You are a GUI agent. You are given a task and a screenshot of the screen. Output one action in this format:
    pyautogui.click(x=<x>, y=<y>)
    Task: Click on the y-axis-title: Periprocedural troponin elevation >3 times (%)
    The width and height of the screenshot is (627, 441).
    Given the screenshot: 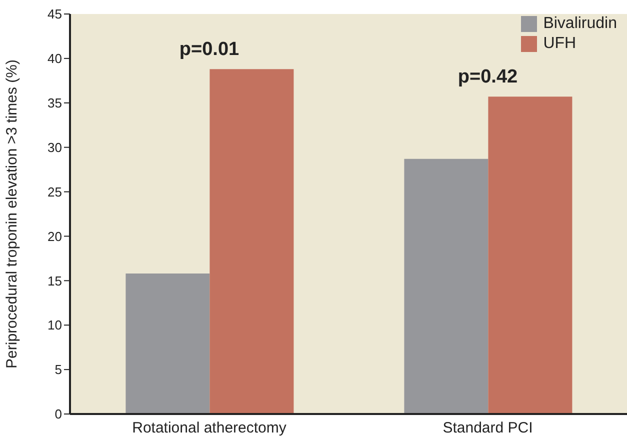 What is the action you would take?
    pyautogui.click(x=11, y=214)
    